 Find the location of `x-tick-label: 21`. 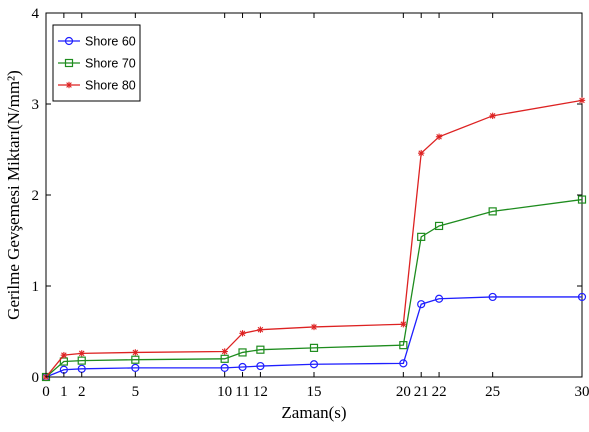

x-tick-label: 21 is located at coordinates (421, 392).